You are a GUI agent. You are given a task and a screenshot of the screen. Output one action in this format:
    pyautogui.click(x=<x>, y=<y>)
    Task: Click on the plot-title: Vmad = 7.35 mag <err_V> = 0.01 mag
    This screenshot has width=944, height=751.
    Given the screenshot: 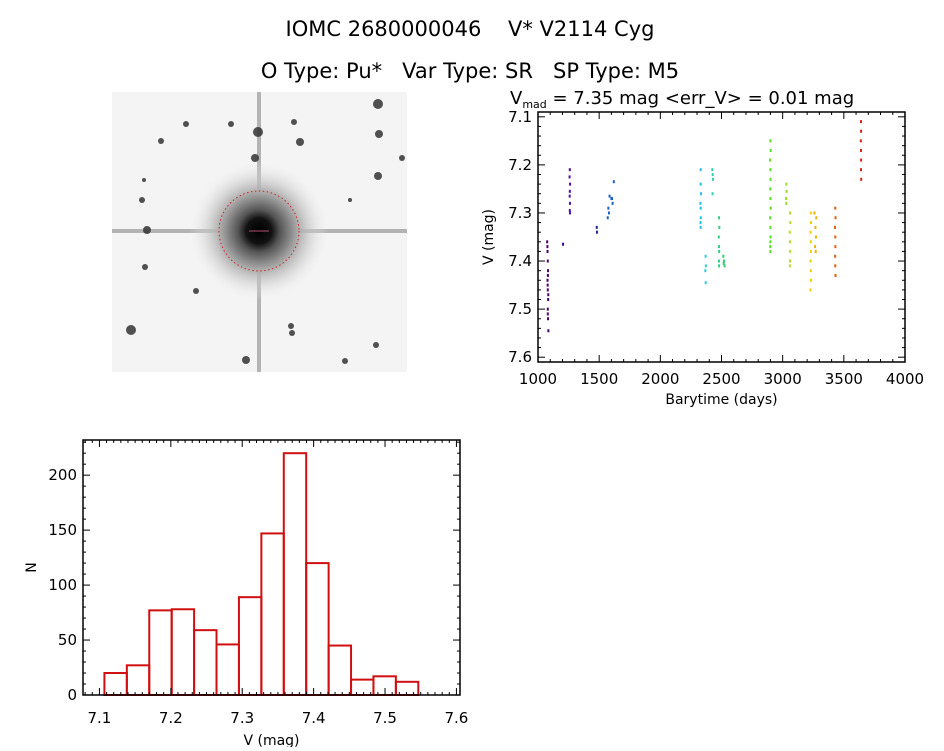 What is the action you would take?
    pyautogui.click(x=682, y=99)
    